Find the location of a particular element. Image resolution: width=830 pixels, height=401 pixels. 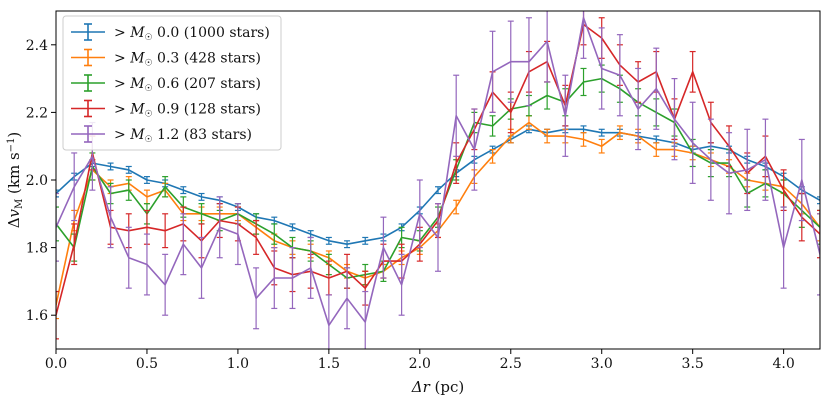

x-axis-label: Δr (pc) is located at coordinates (438, 387).